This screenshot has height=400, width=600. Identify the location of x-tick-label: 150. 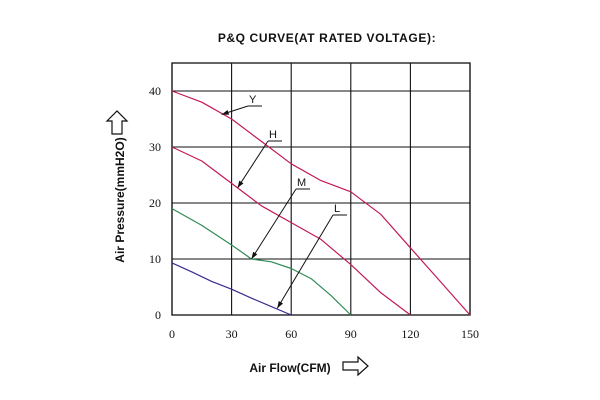
(470, 334).